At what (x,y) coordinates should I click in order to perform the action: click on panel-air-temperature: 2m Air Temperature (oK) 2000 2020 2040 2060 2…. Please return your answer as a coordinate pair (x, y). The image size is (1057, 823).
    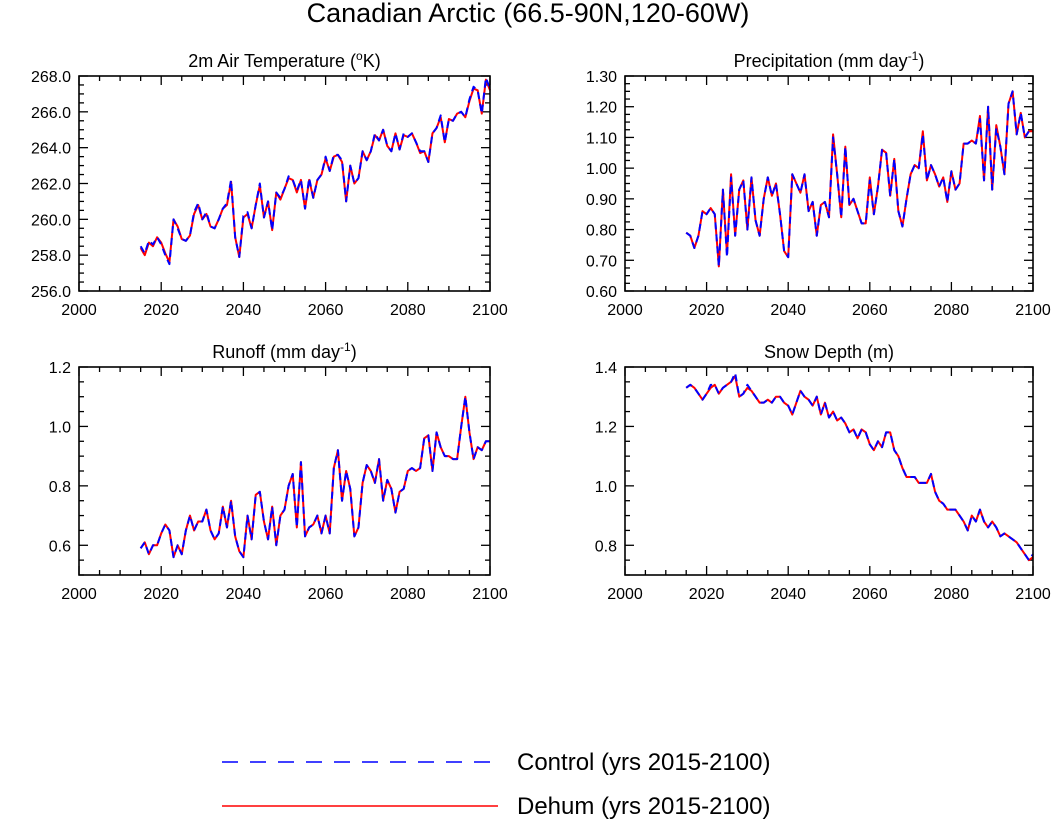
    Looking at the image, I should click on (269, 184).